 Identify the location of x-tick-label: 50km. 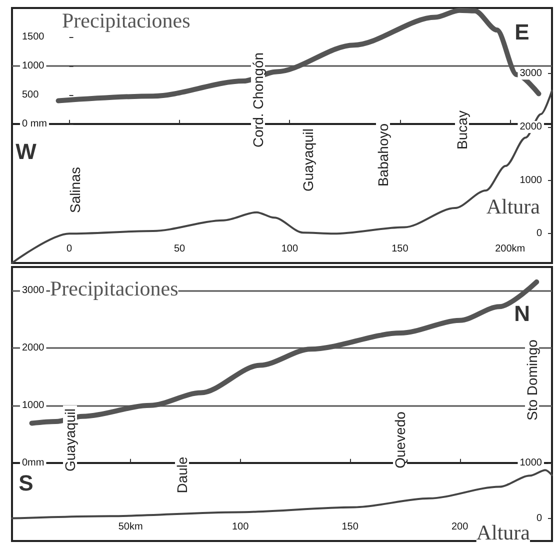
(130, 527).